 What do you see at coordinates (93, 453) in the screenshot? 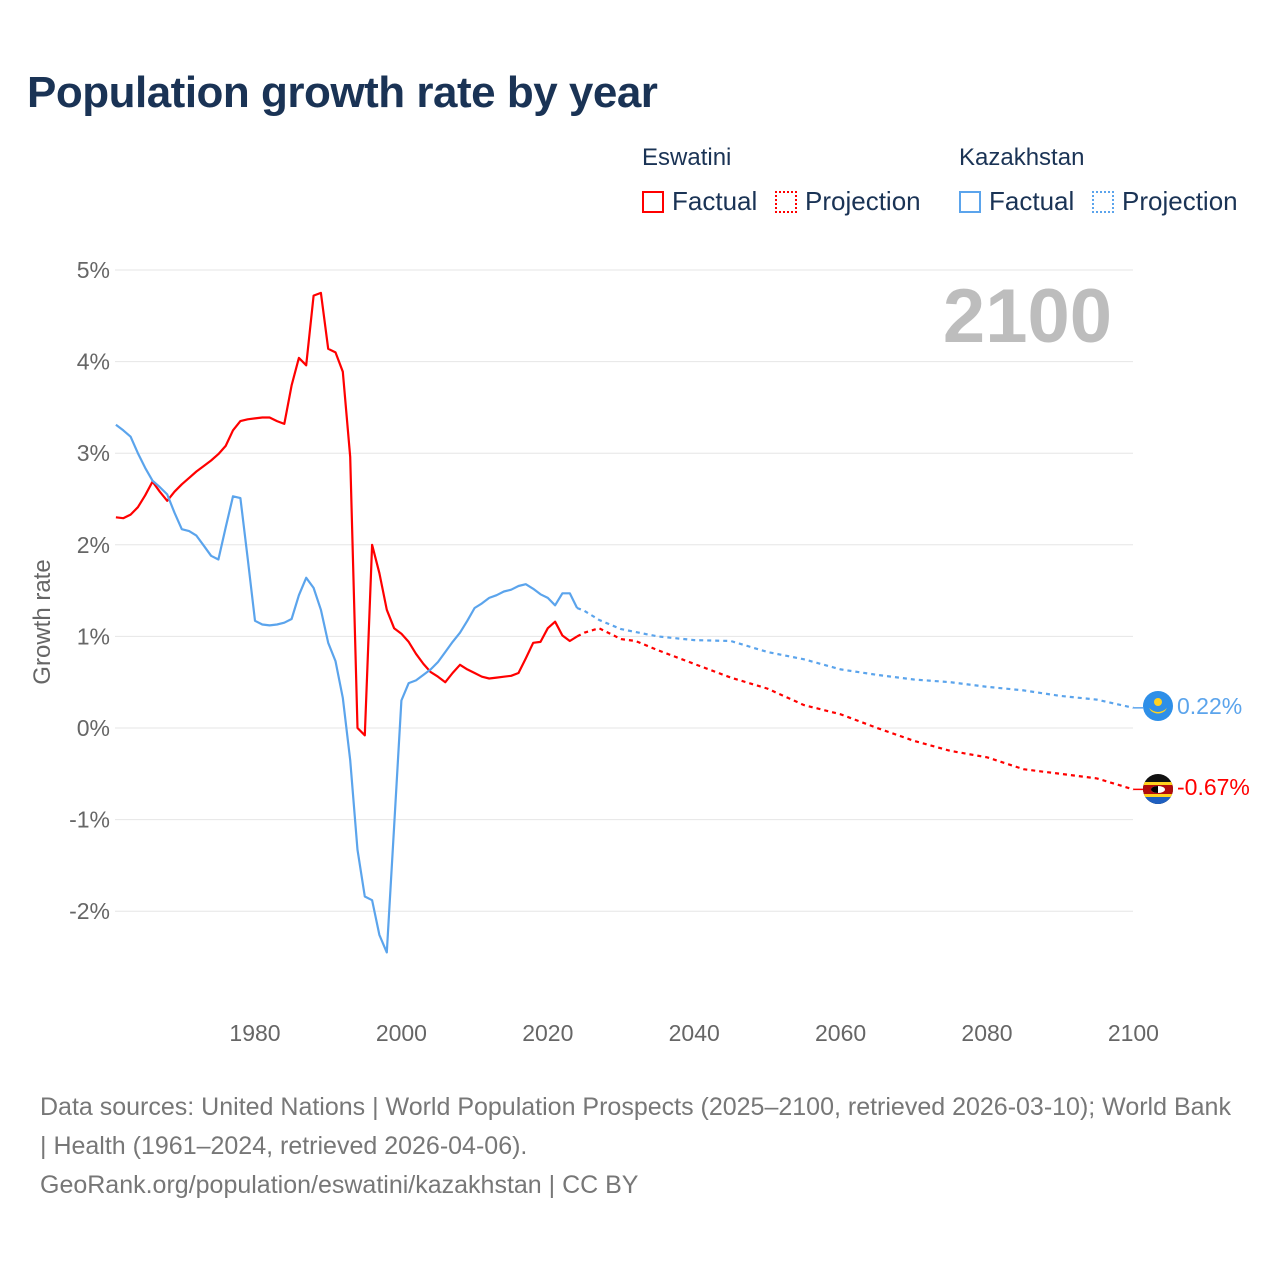
I see `y-tick-label: 3%` at bounding box center [93, 453].